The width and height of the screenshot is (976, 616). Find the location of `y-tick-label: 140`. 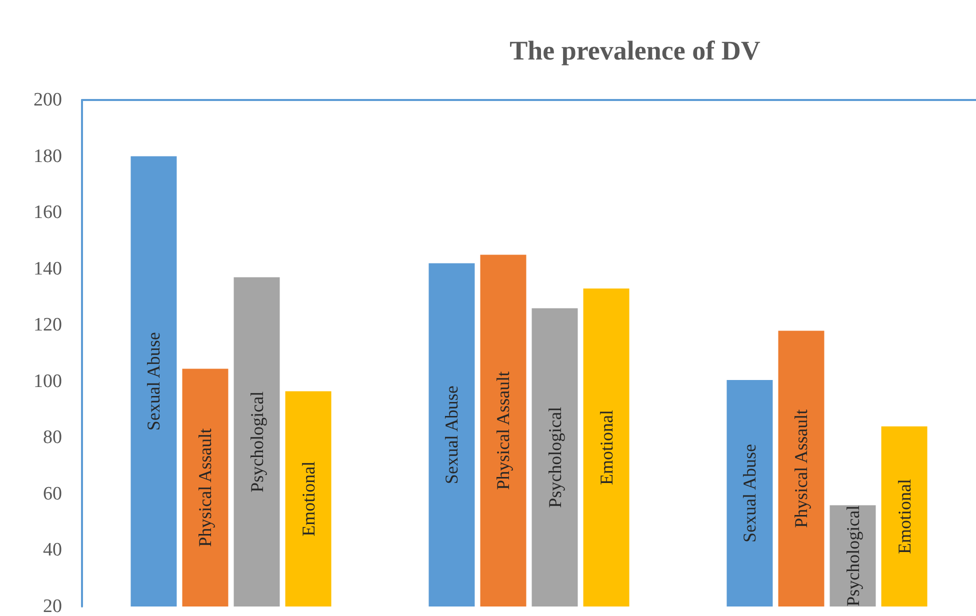

y-tick-label: 140 is located at coordinates (48, 269).